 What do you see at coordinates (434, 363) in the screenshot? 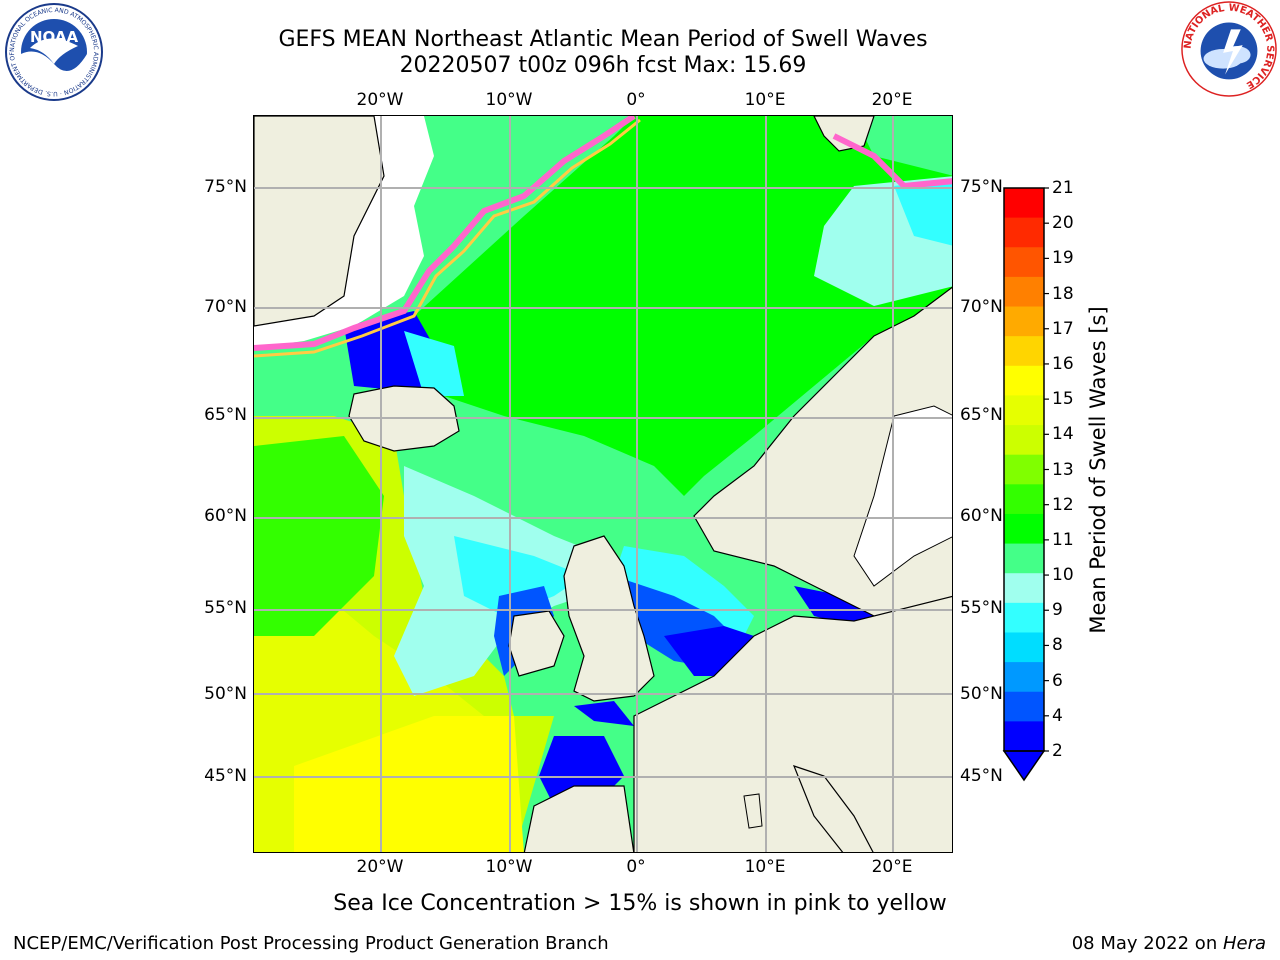
I see `cyan-region-north-iceland` at bounding box center [434, 363].